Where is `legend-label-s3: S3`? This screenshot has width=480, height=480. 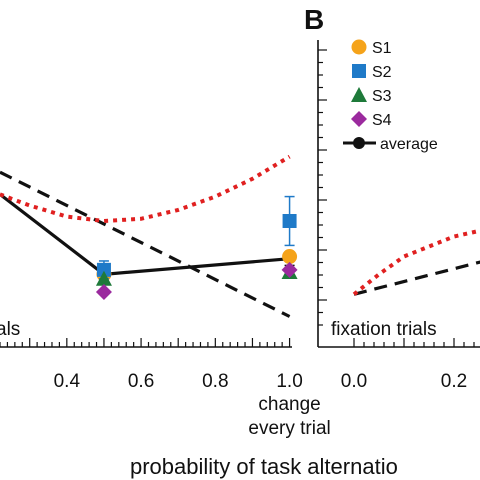
legend-label-s3: S3 is located at coordinates (382, 96).